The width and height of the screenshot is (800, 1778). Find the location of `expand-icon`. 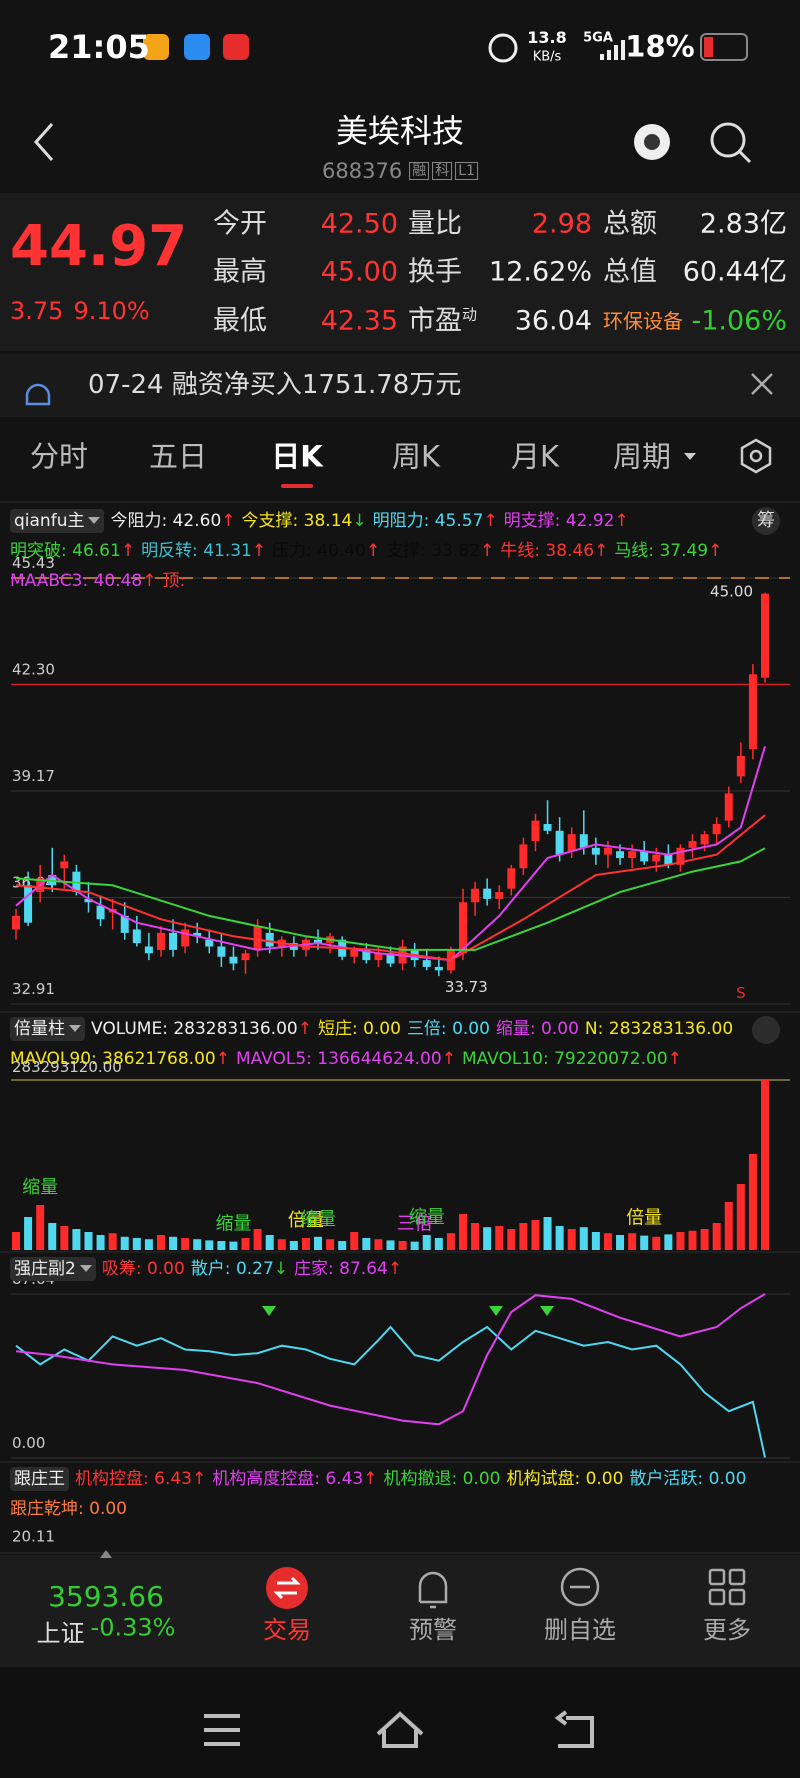

expand-icon is located at coordinates (766, 1030).